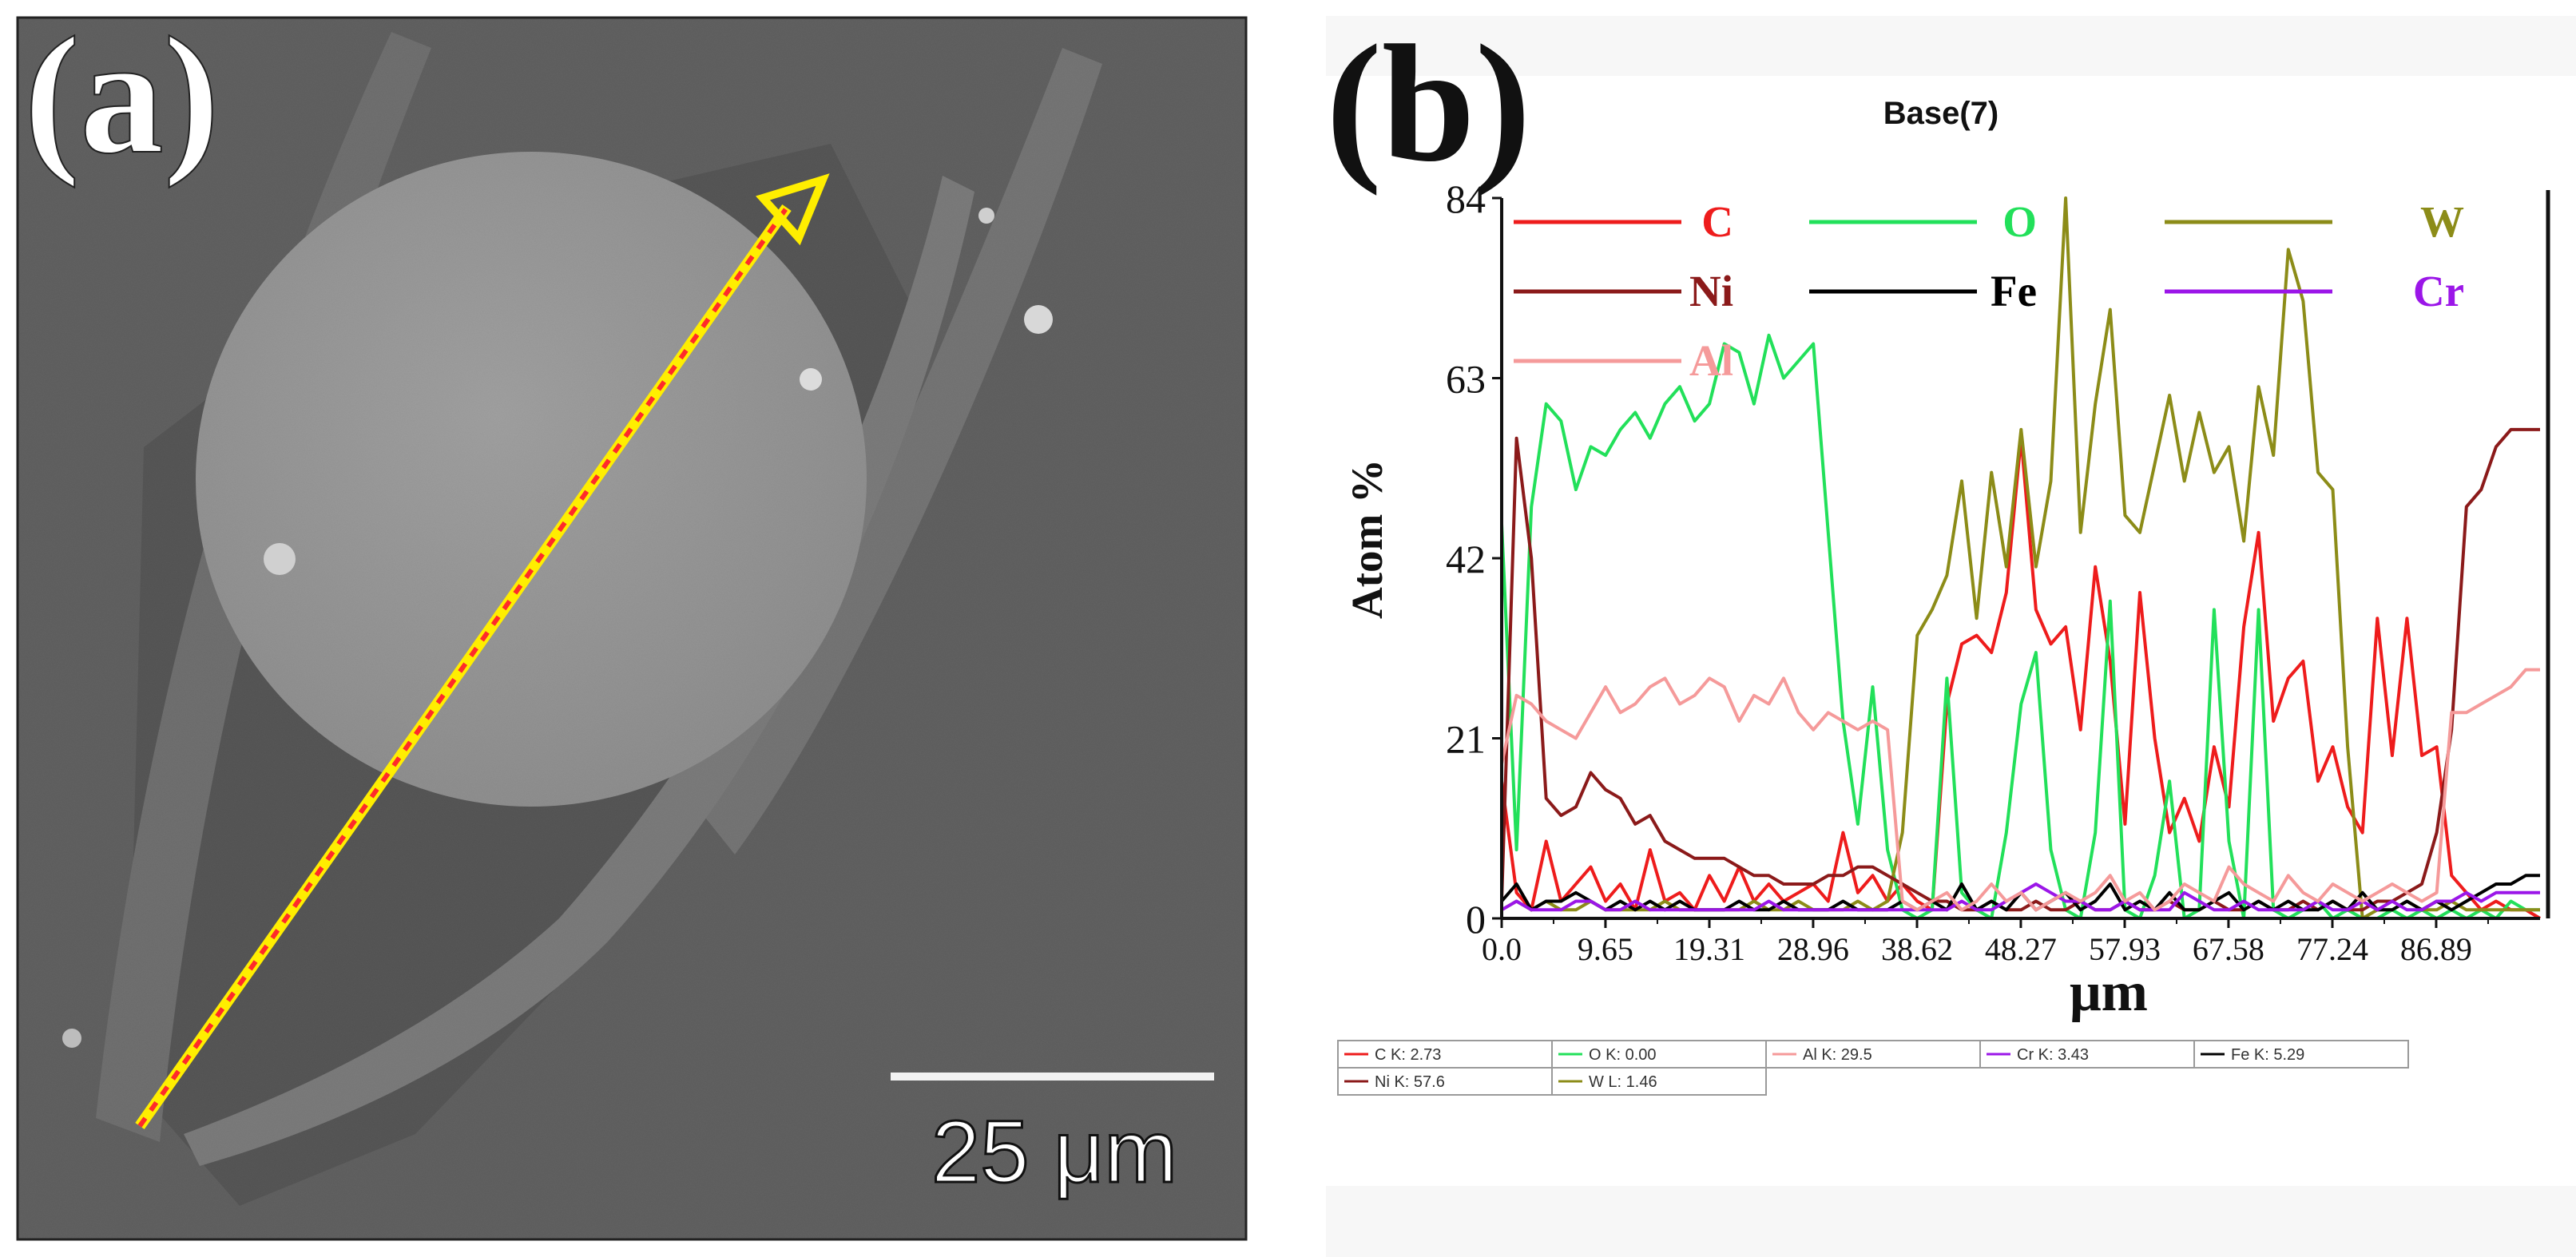  I want to click on readout-value: W L: 1.46, so click(1623, 1082).